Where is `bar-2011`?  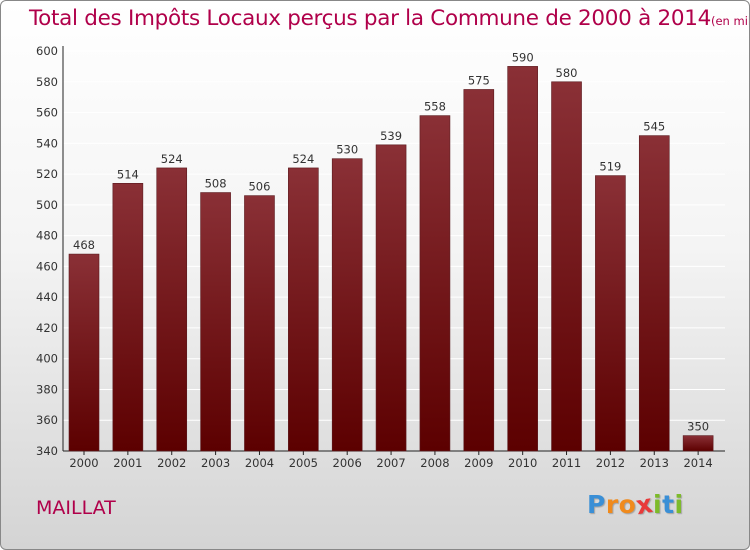
bar-2011 is located at coordinates (566, 266).